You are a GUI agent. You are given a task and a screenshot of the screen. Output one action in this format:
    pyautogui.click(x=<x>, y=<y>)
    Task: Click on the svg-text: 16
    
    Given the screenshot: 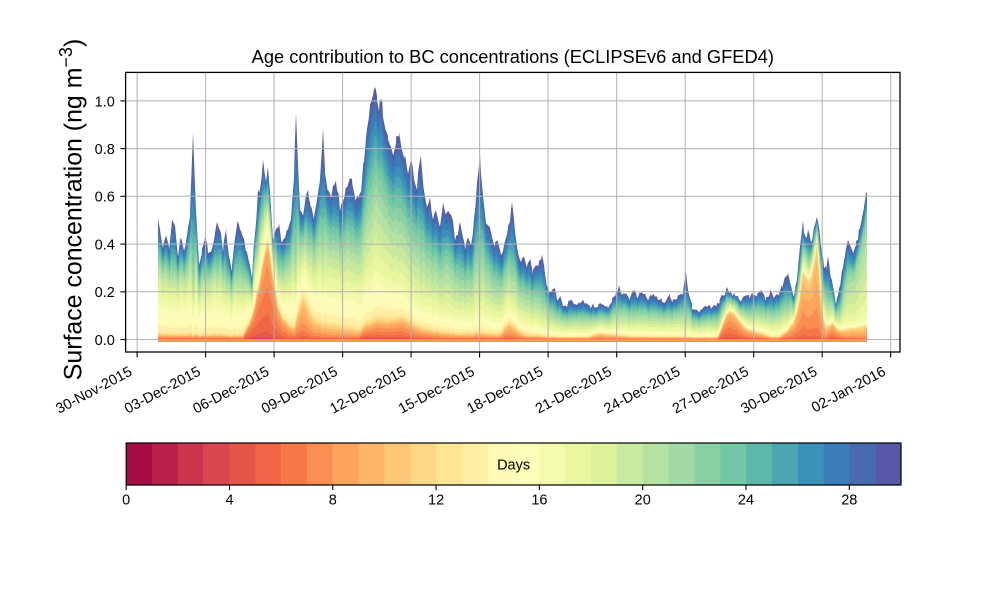 What is the action you would take?
    pyautogui.click(x=539, y=501)
    